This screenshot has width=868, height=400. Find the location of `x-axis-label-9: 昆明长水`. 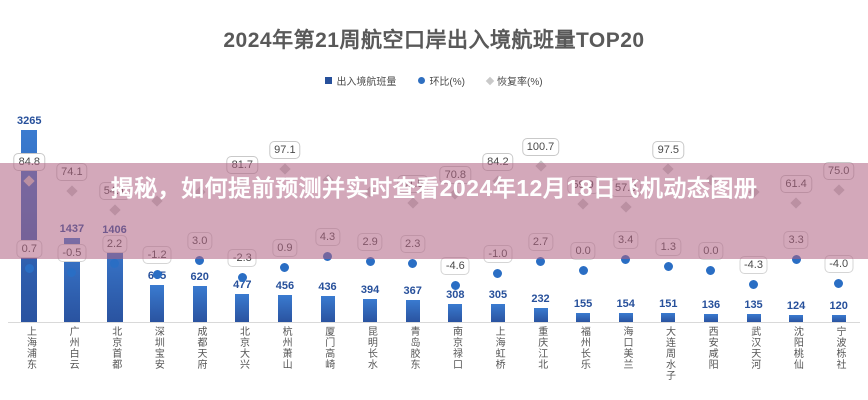

x-axis-label-9: 昆明长水 is located at coordinates (371, 348).